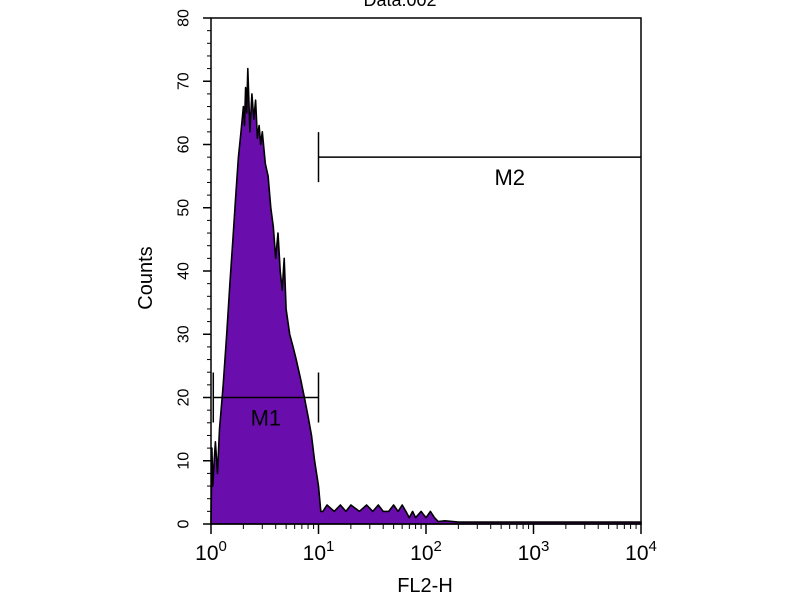  What do you see at coordinates (184, 145) in the screenshot?
I see `y-tick-label: 60` at bounding box center [184, 145].